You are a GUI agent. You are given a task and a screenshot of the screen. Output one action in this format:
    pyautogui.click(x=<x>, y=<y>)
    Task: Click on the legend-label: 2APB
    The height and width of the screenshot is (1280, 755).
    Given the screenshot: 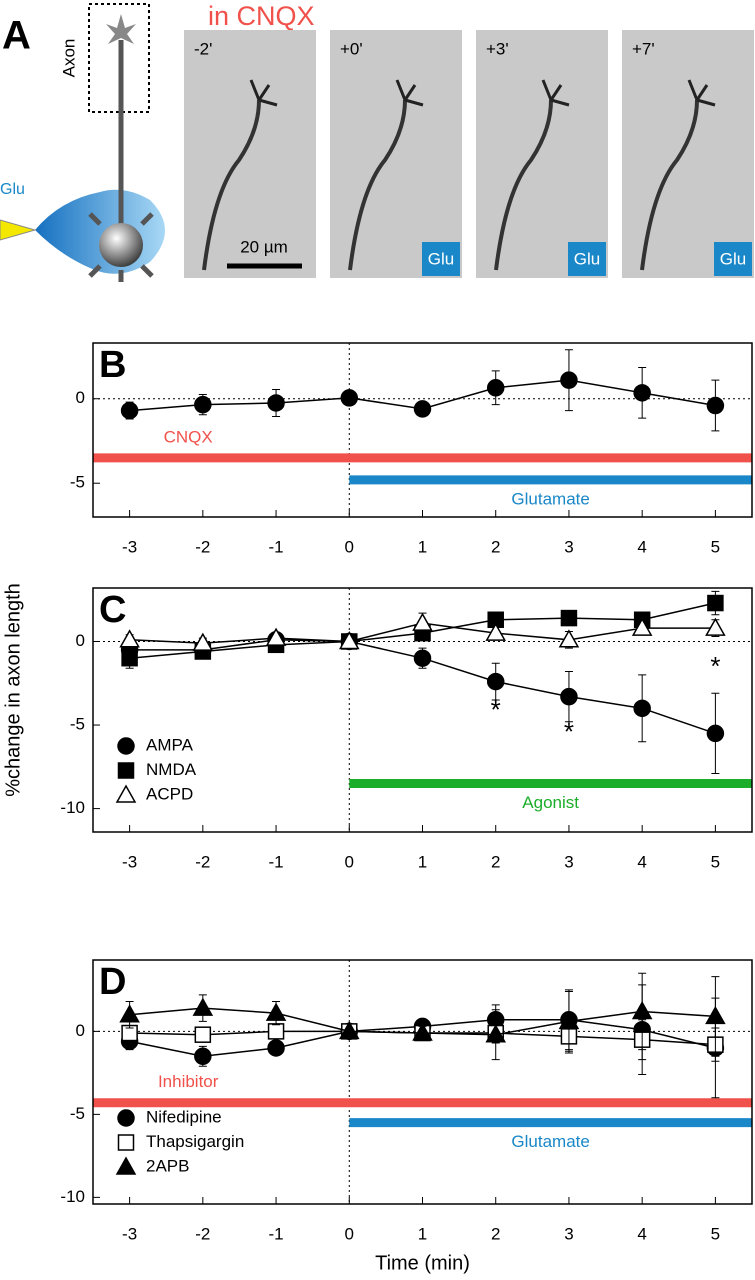 What is the action you would take?
    pyautogui.click(x=167, y=1165)
    